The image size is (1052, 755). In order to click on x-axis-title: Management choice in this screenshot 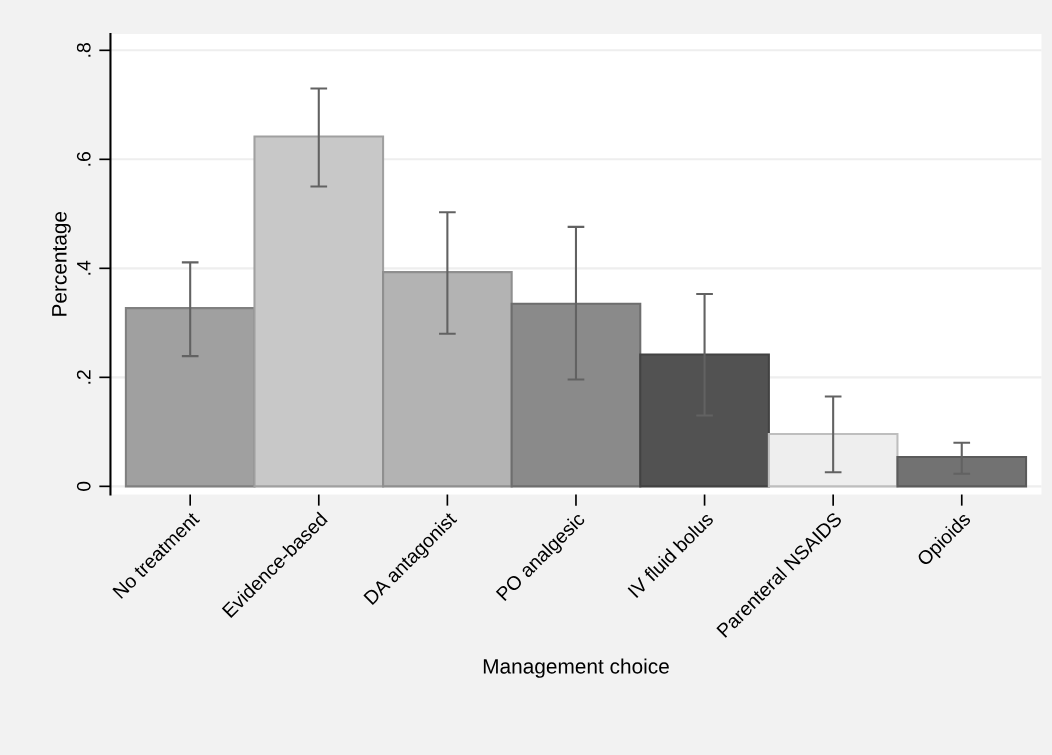, I will do `click(576, 668)`.